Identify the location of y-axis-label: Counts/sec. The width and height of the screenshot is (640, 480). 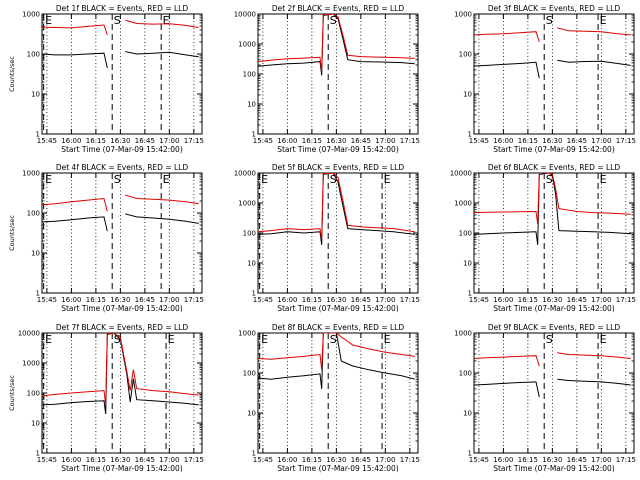
(12, 233).